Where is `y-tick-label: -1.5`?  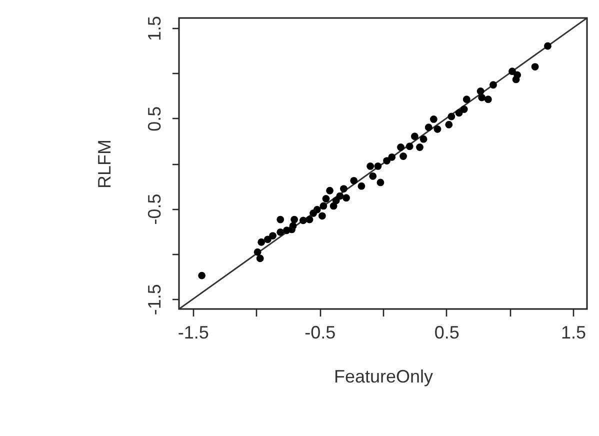
y-tick-label: -1.5 is located at coordinates (154, 300).